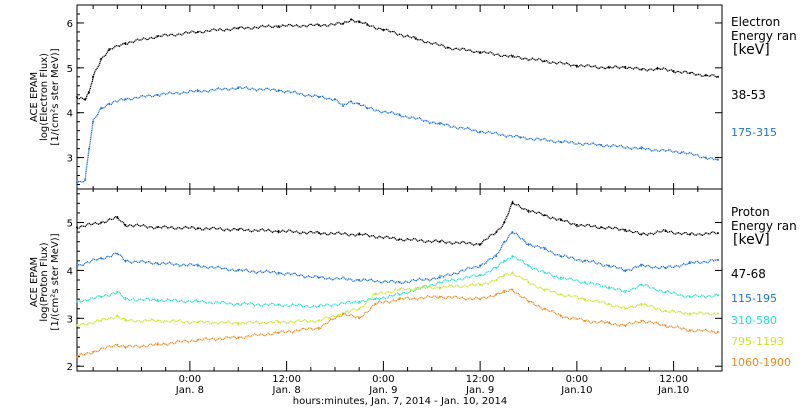 Image resolution: width=800 pixels, height=410 pixels. Describe the element at coordinates (55, 96) in the screenshot. I see `electron-ylabel-line-3: [1/(cm²s ster MeV)]` at that location.